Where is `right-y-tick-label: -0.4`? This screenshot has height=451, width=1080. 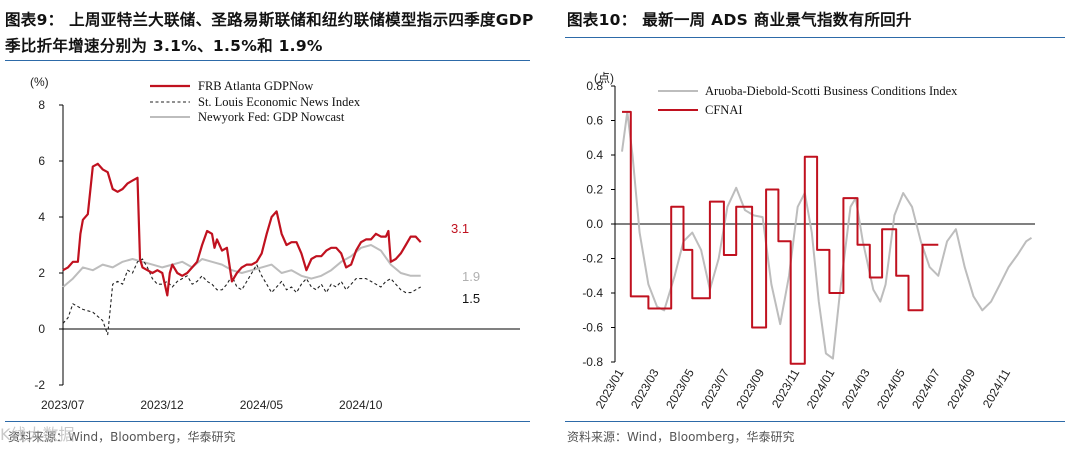 right-y-tick-label: -0.4 is located at coordinates (592, 293).